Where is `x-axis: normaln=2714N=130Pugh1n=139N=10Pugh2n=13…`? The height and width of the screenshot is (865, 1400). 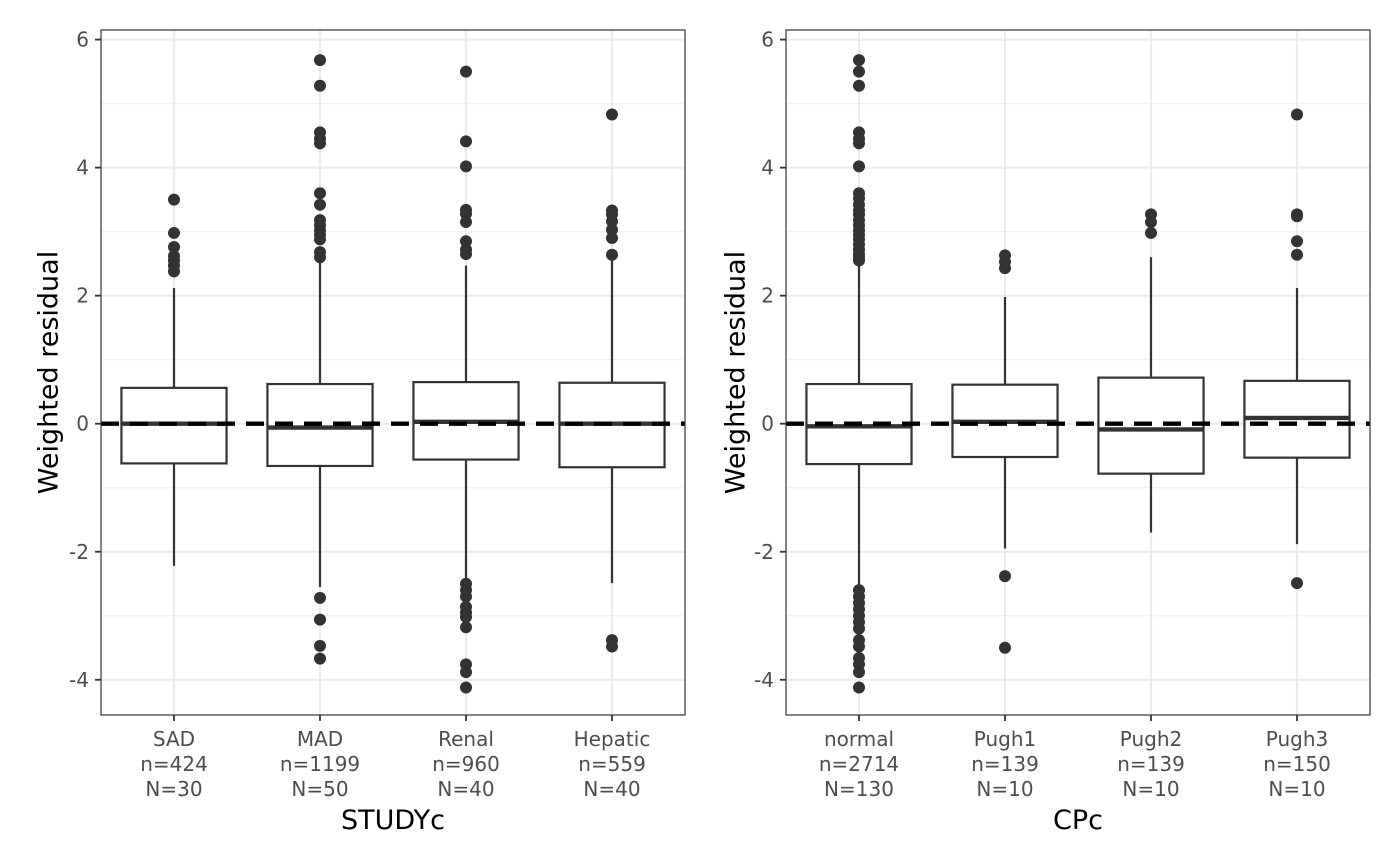 x-axis: normaln=2714N=130Pugh1n=139N=10Pugh2n=13… is located at coordinates (1075, 758).